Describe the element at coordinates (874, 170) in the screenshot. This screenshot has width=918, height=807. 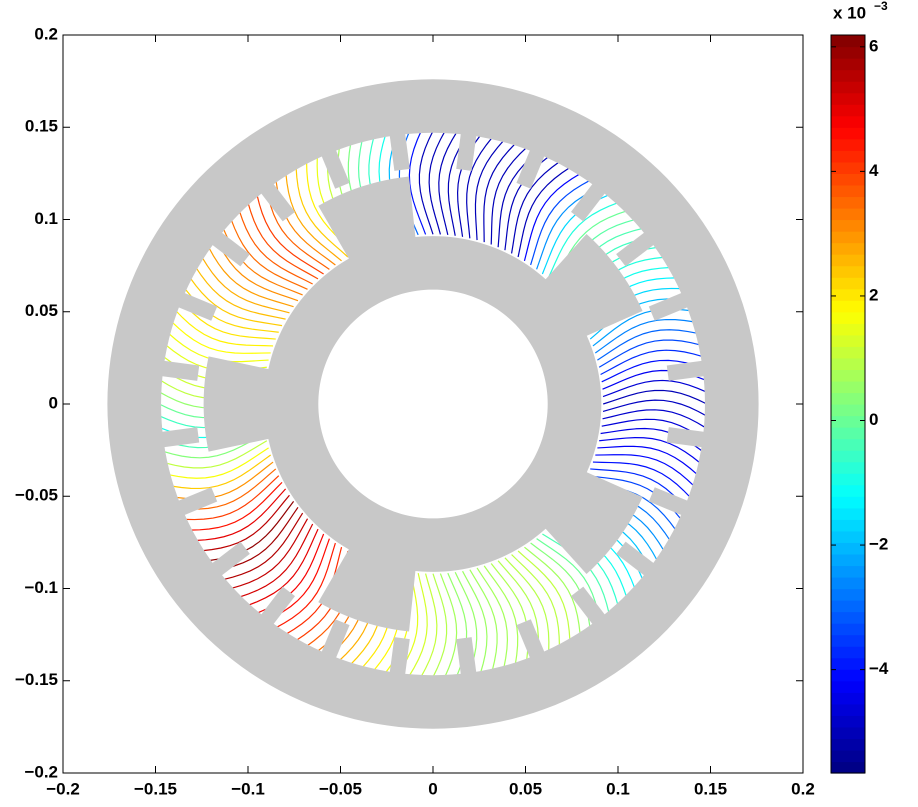
I see `colorbar-tick-label: 4` at that location.